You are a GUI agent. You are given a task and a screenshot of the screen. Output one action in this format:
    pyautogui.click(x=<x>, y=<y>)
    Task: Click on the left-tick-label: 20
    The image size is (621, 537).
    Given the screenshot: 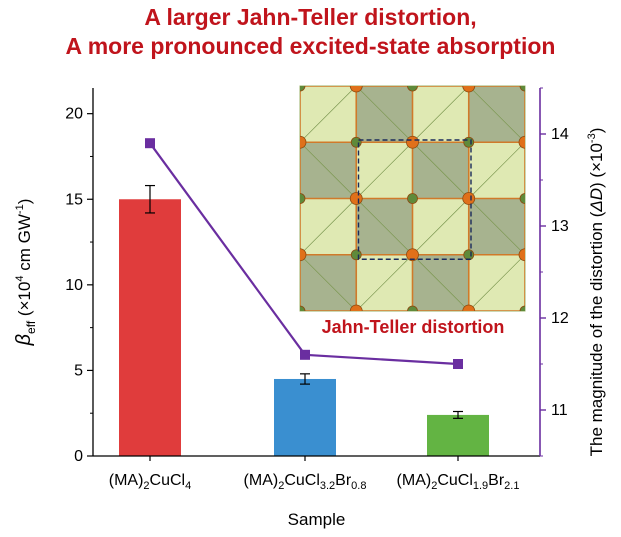 What is the action you would take?
    pyautogui.click(x=74, y=114)
    